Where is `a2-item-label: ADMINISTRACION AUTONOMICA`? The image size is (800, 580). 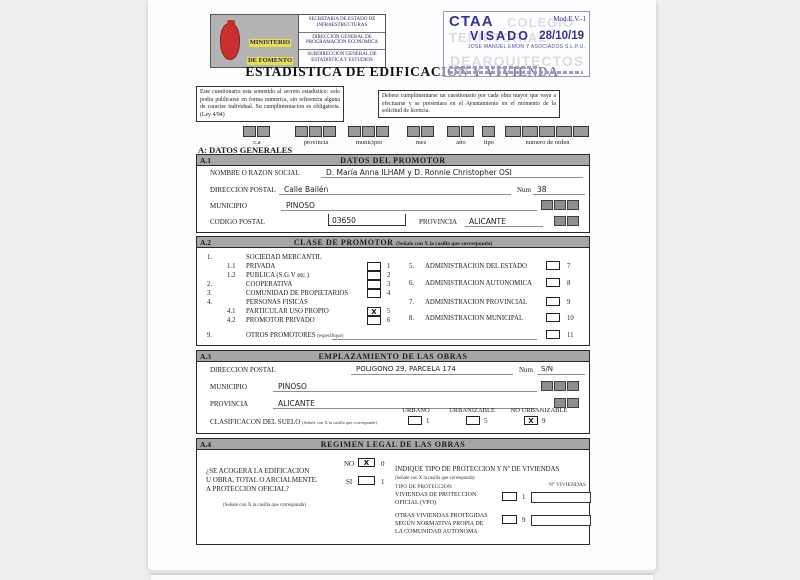 a2-item-label: ADMINISTRACION AUTONOMICA is located at coordinates (478, 283).